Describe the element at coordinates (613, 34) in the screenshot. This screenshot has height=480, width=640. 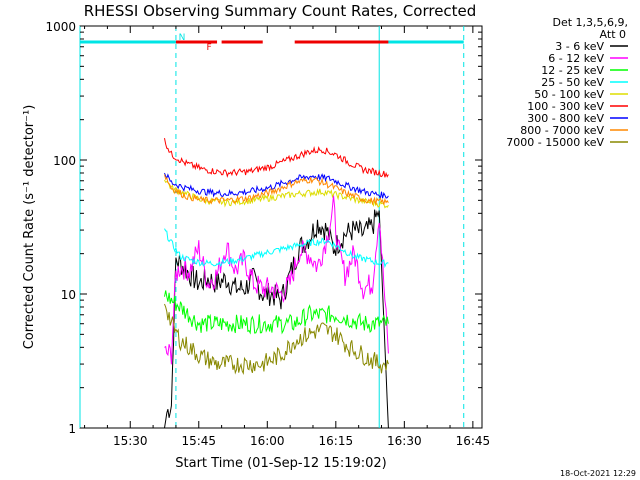
I see `legend-attenuator: Att 0` at that location.